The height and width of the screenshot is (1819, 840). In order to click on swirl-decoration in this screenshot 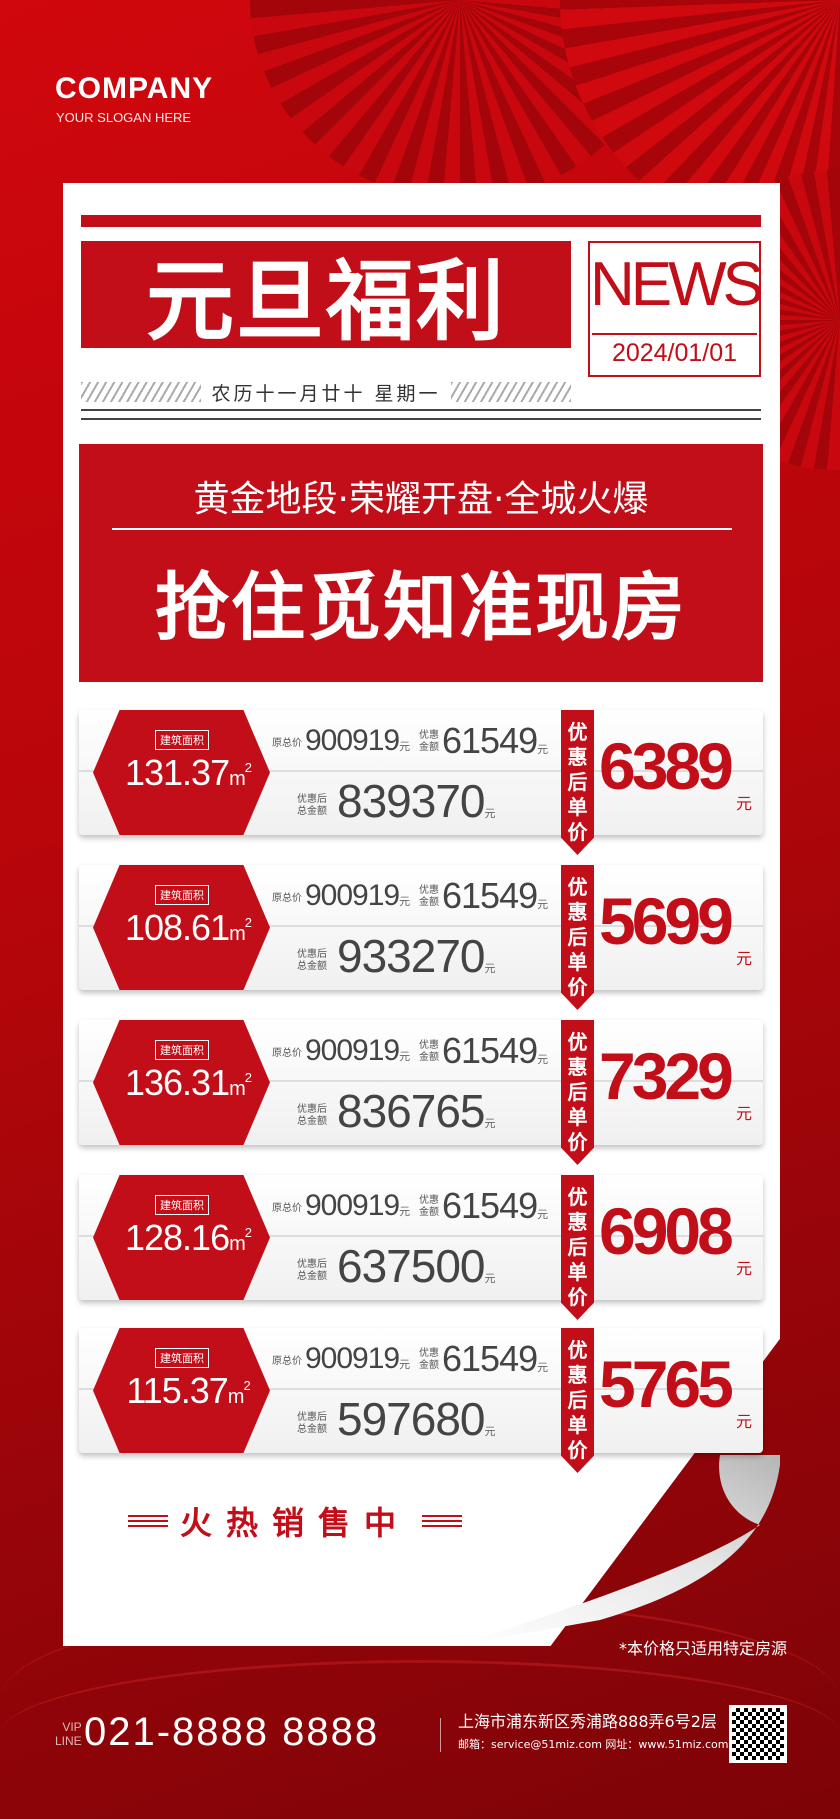, I will do `click(420, 1735)`.